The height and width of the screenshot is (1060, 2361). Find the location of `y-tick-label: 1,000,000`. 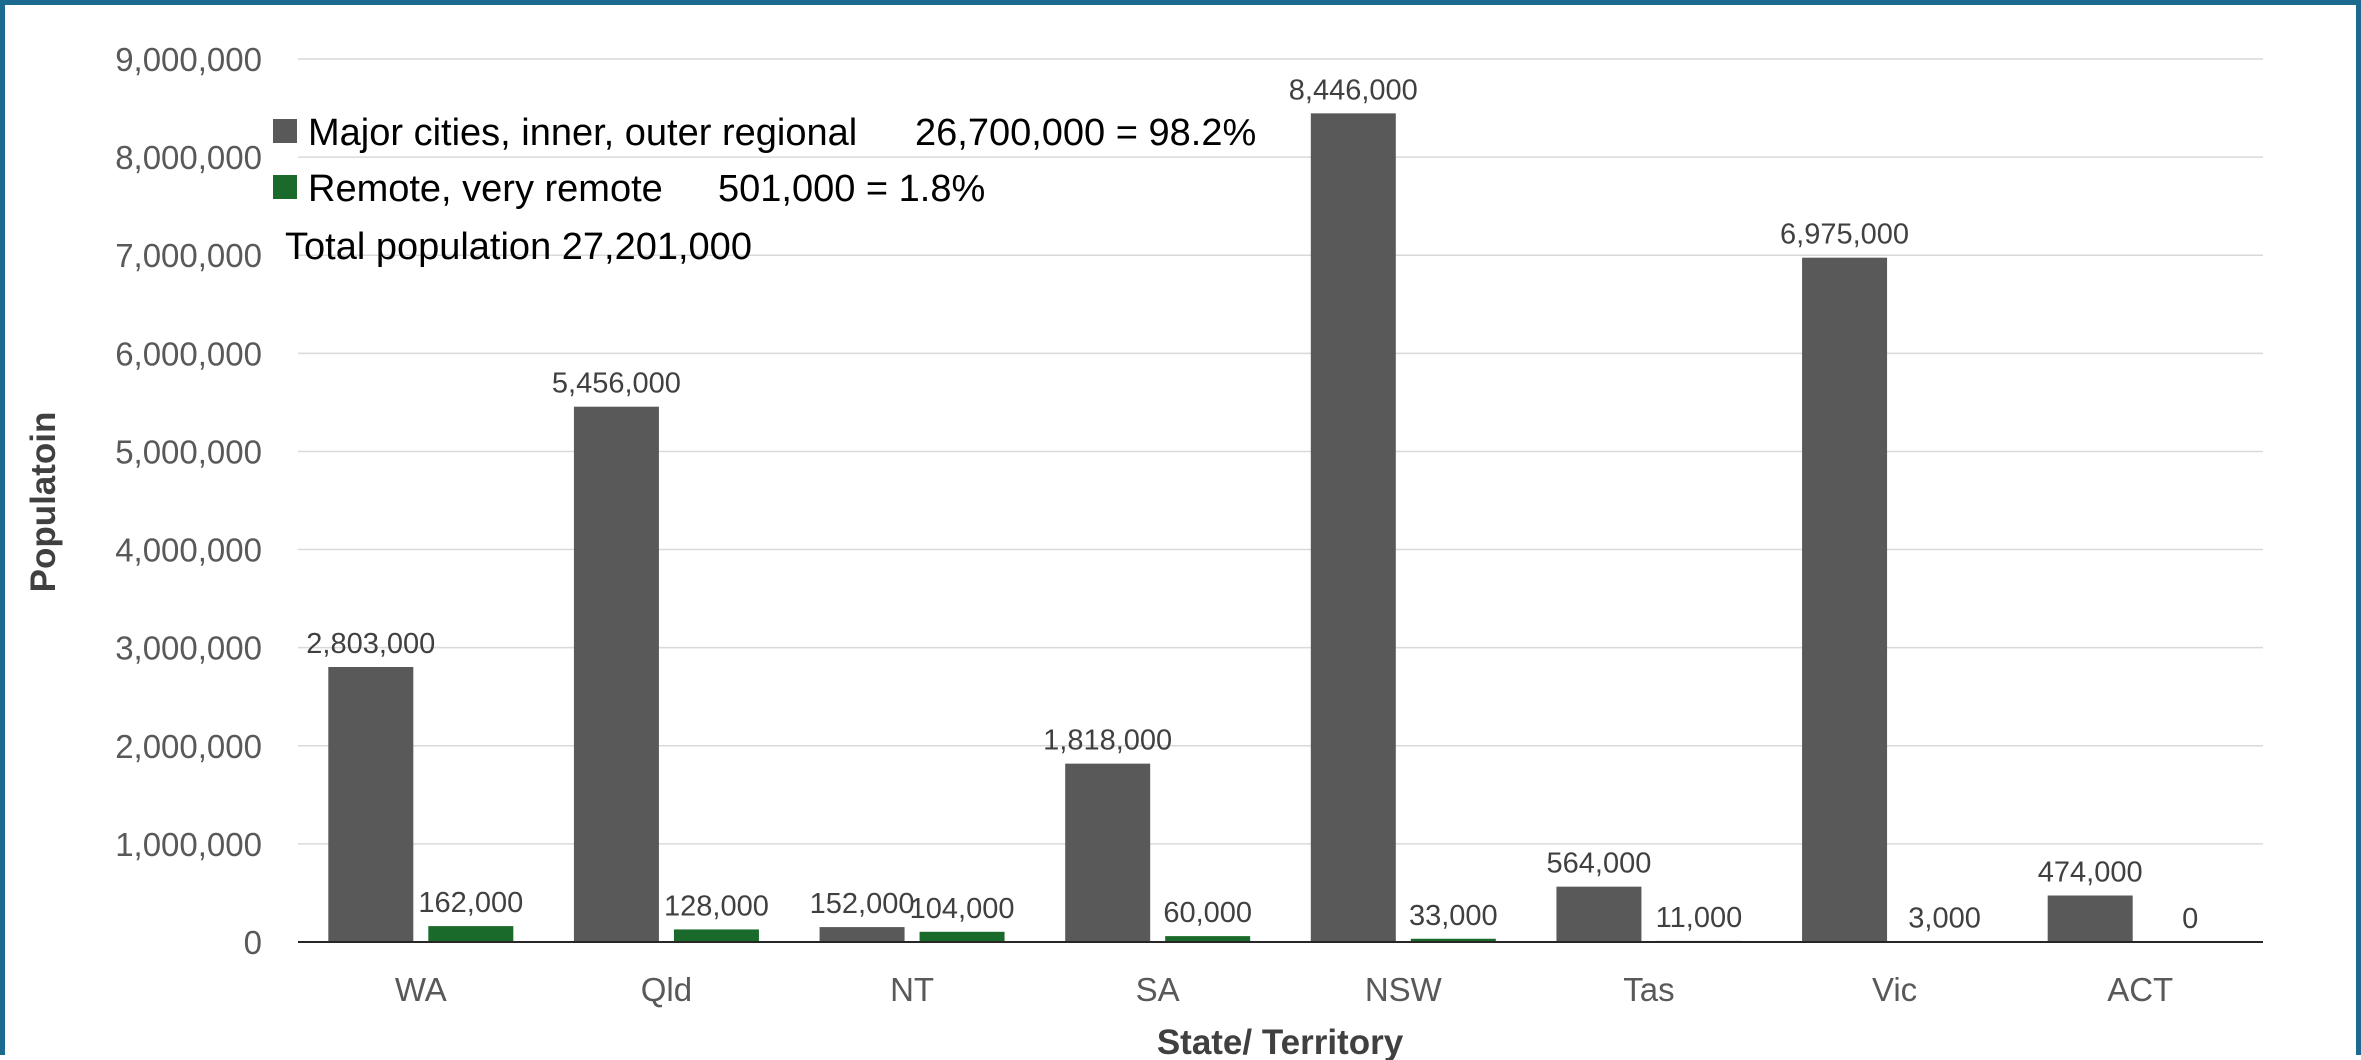

y-tick-label: 1,000,000 is located at coordinates (188, 844).